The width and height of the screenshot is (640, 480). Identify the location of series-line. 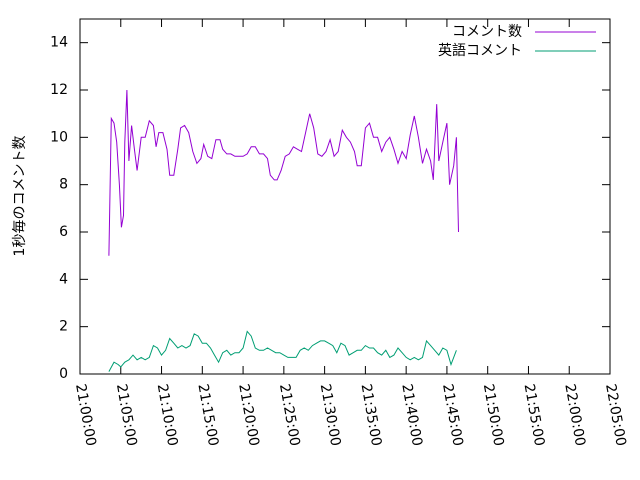
(282, 351).